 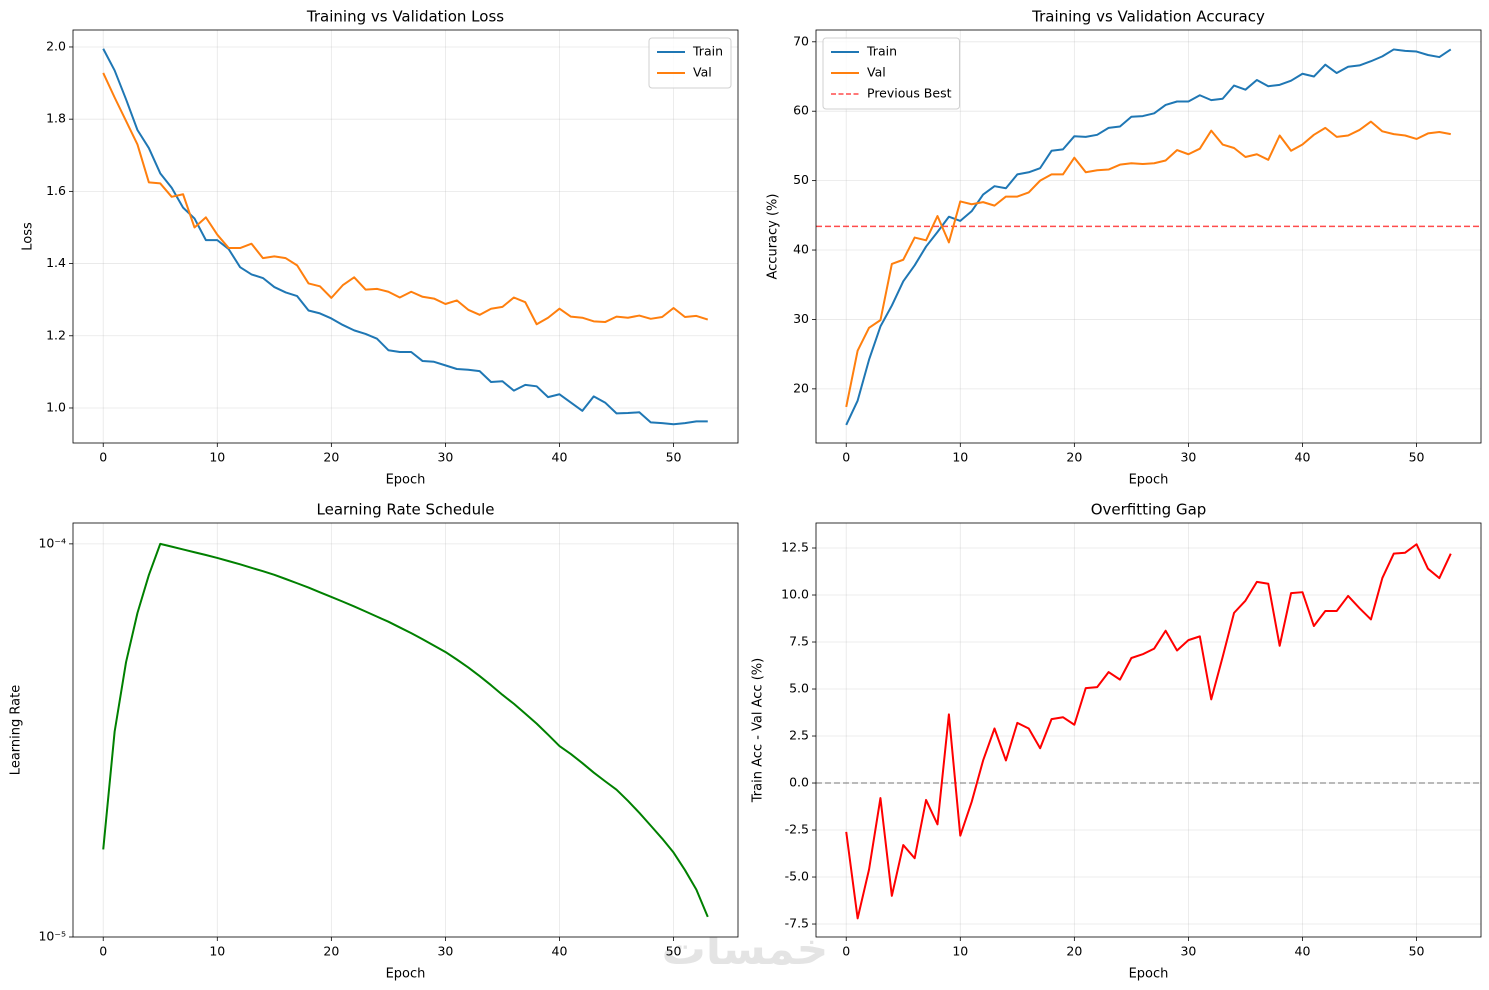 I want to click on y-tick-label: -5.0, so click(x=797, y=876).